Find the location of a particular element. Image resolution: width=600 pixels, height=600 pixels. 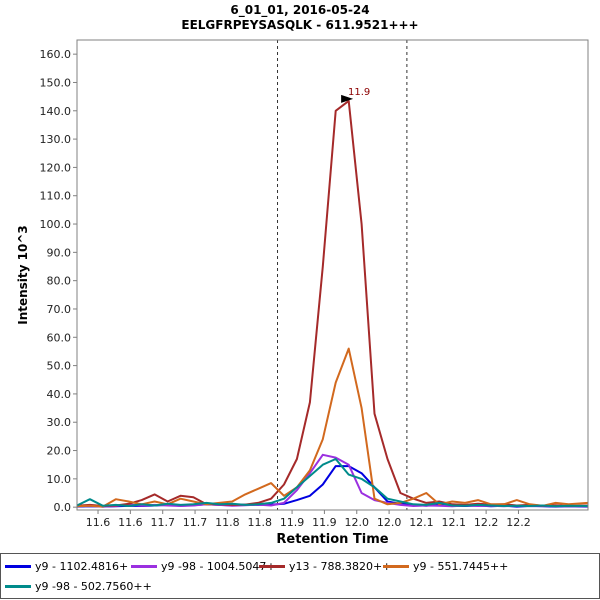

y-tick-label: 40.0 is located at coordinates (59, 394).